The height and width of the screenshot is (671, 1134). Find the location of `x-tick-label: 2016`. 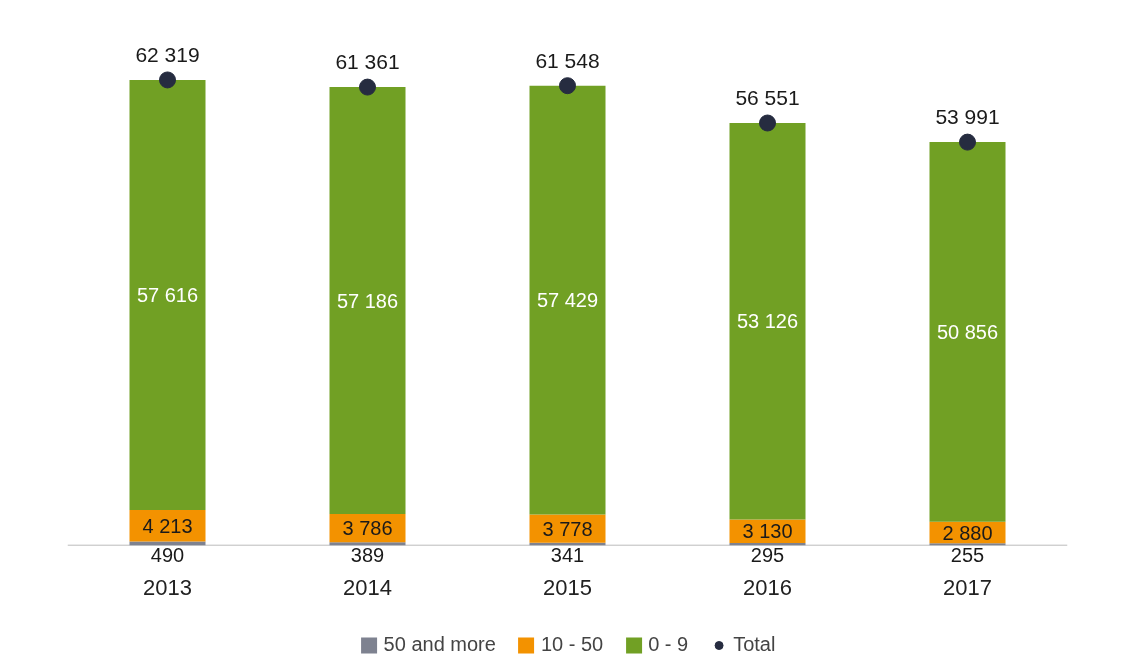

x-tick-label: 2016 is located at coordinates (767, 588).